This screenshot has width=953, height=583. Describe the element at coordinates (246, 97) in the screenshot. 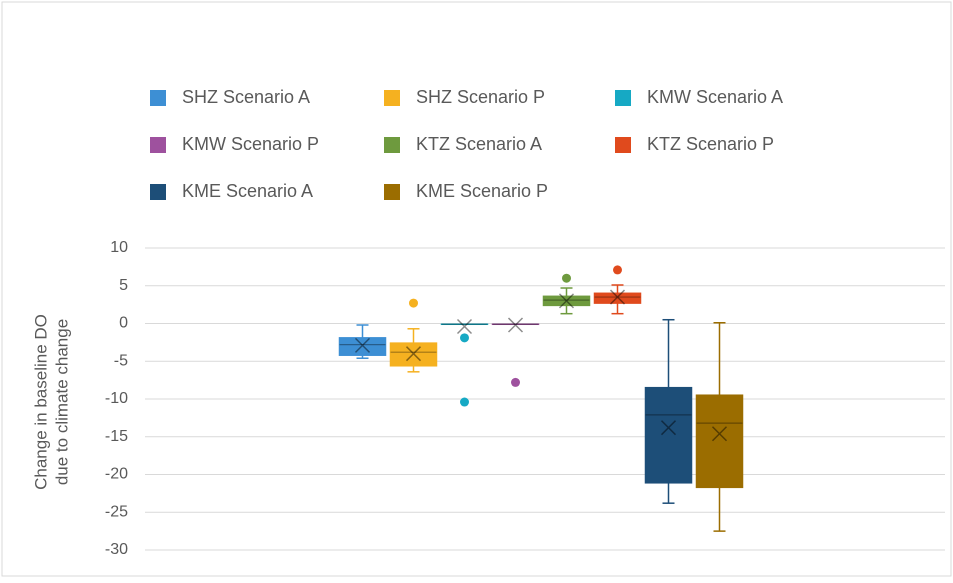

I see `legend-label: SHZ Scenario A` at that location.